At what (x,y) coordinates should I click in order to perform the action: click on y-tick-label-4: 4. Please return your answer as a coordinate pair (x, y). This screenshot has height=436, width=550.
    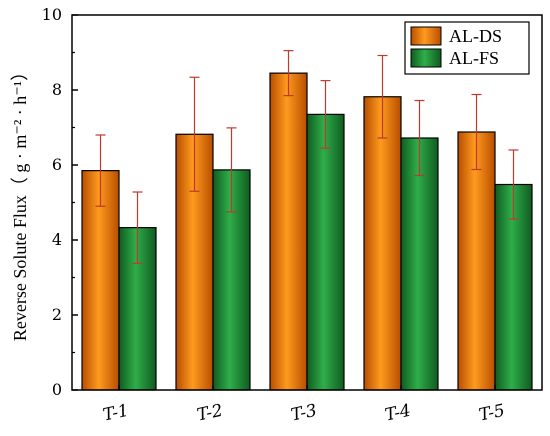
    Looking at the image, I should click on (57, 239).